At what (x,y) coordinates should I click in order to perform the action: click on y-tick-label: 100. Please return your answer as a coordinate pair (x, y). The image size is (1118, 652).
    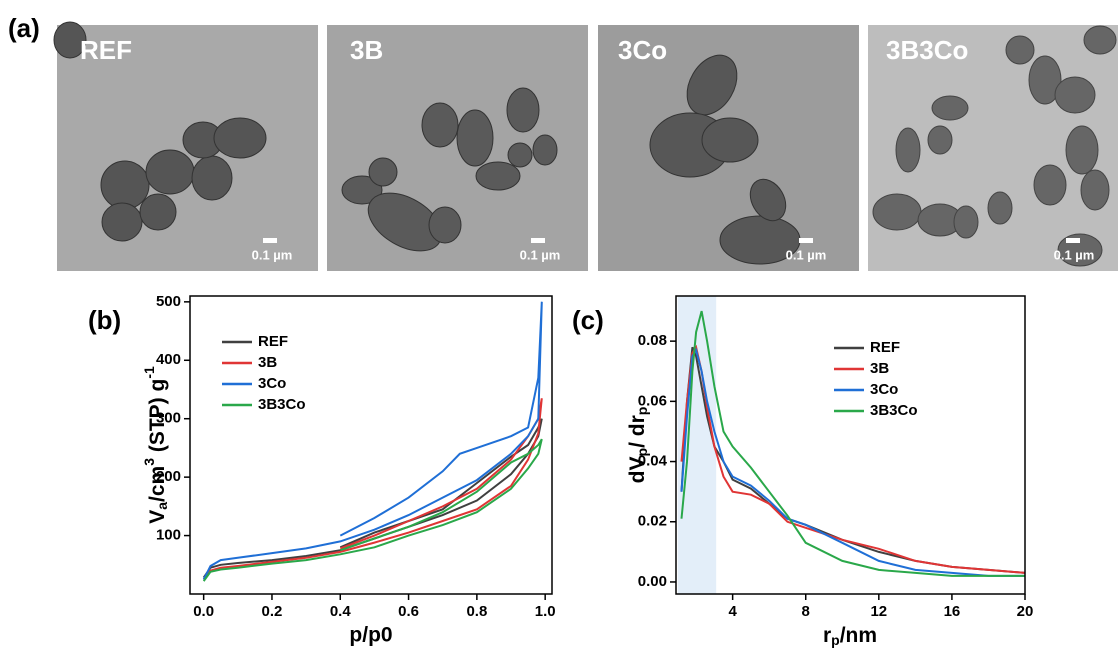
    Looking at the image, I should click on (168, 535).